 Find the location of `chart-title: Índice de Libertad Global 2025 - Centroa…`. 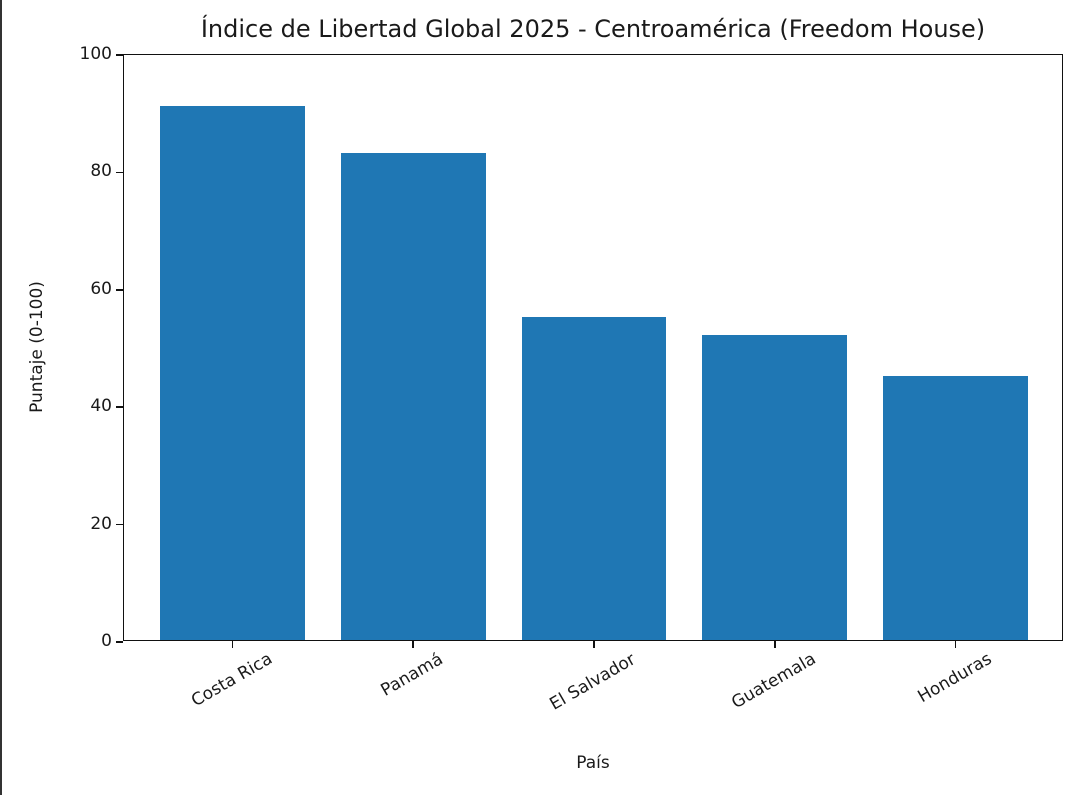

chart-title: Índice de Libertad Global 2025 - Centroa… is located at coordinates (593, 29).